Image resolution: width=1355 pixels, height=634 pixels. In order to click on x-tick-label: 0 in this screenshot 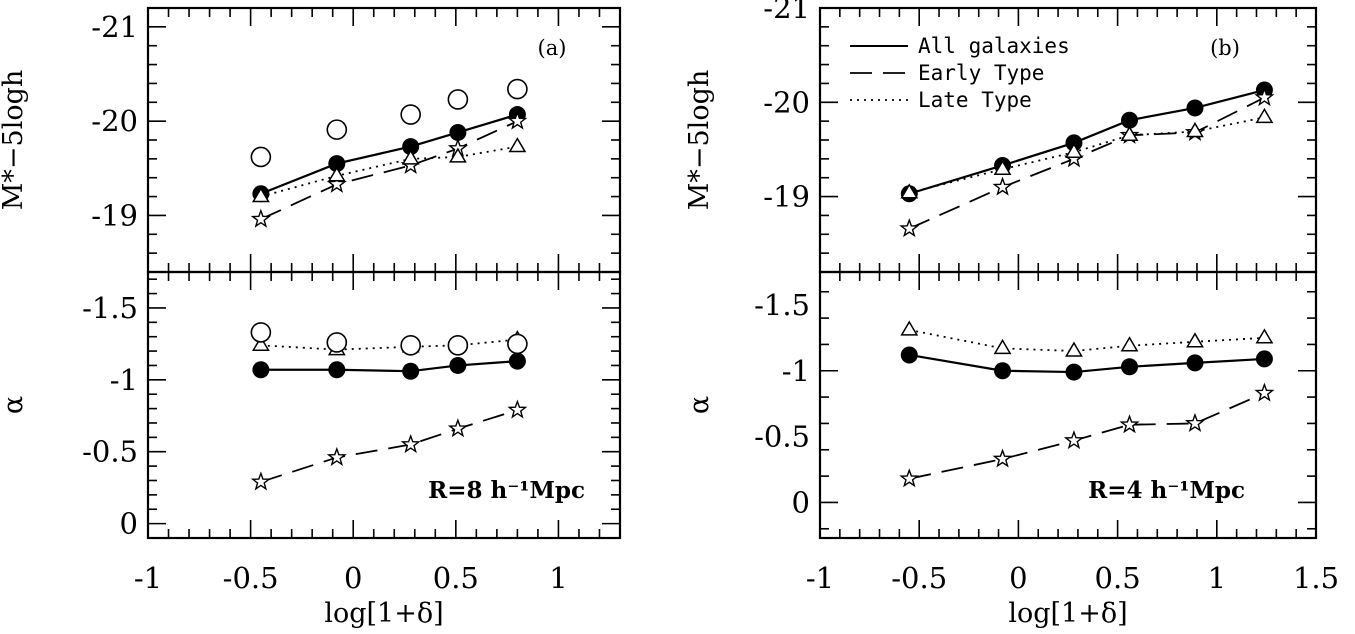, I will do `click(353, 578)`.